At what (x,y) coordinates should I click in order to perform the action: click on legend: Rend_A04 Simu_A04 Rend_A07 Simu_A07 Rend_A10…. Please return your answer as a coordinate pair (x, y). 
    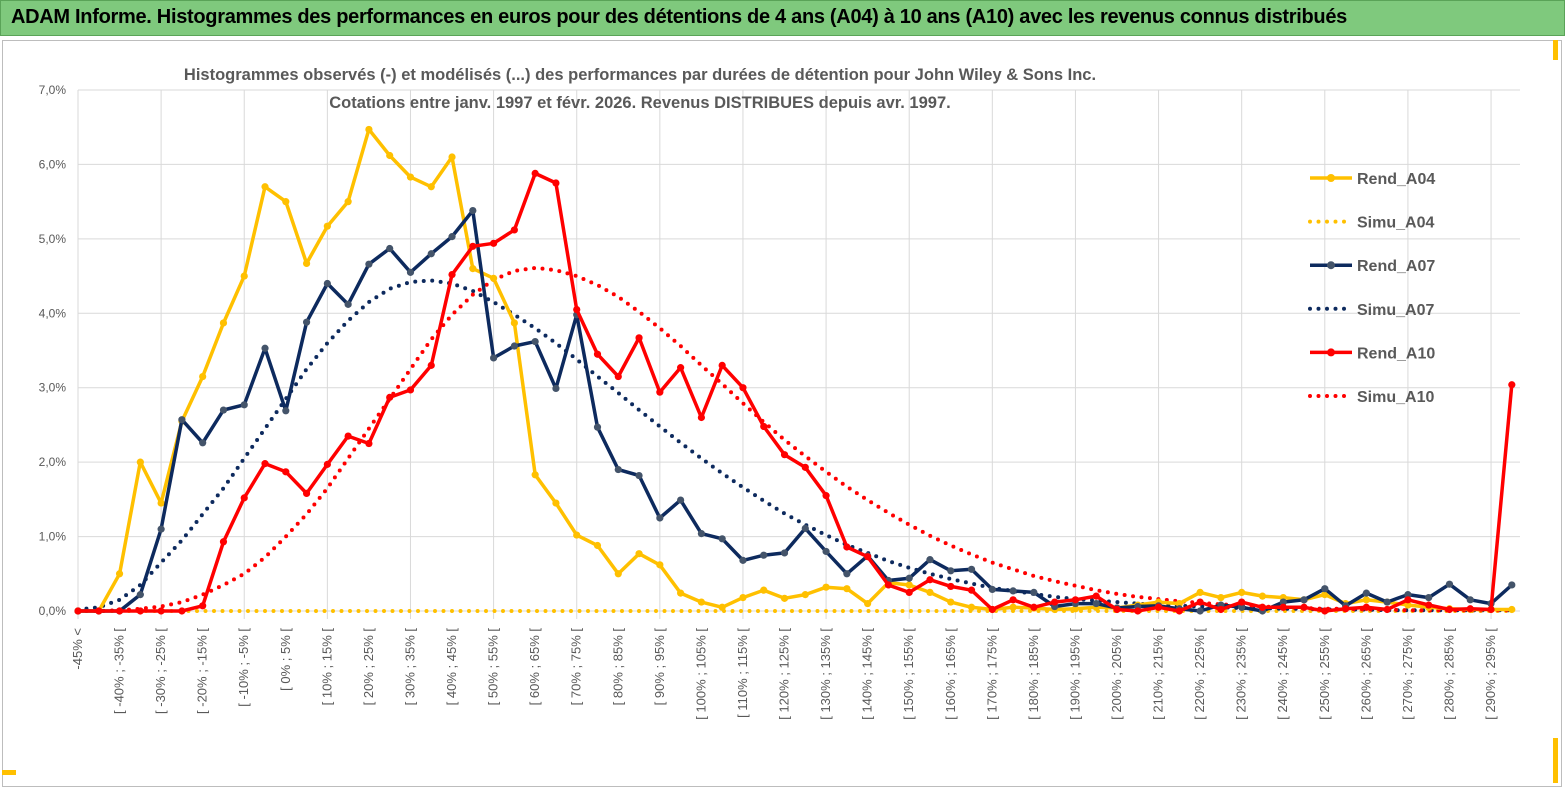
    Looking at the image, I should click on (1371, 288).